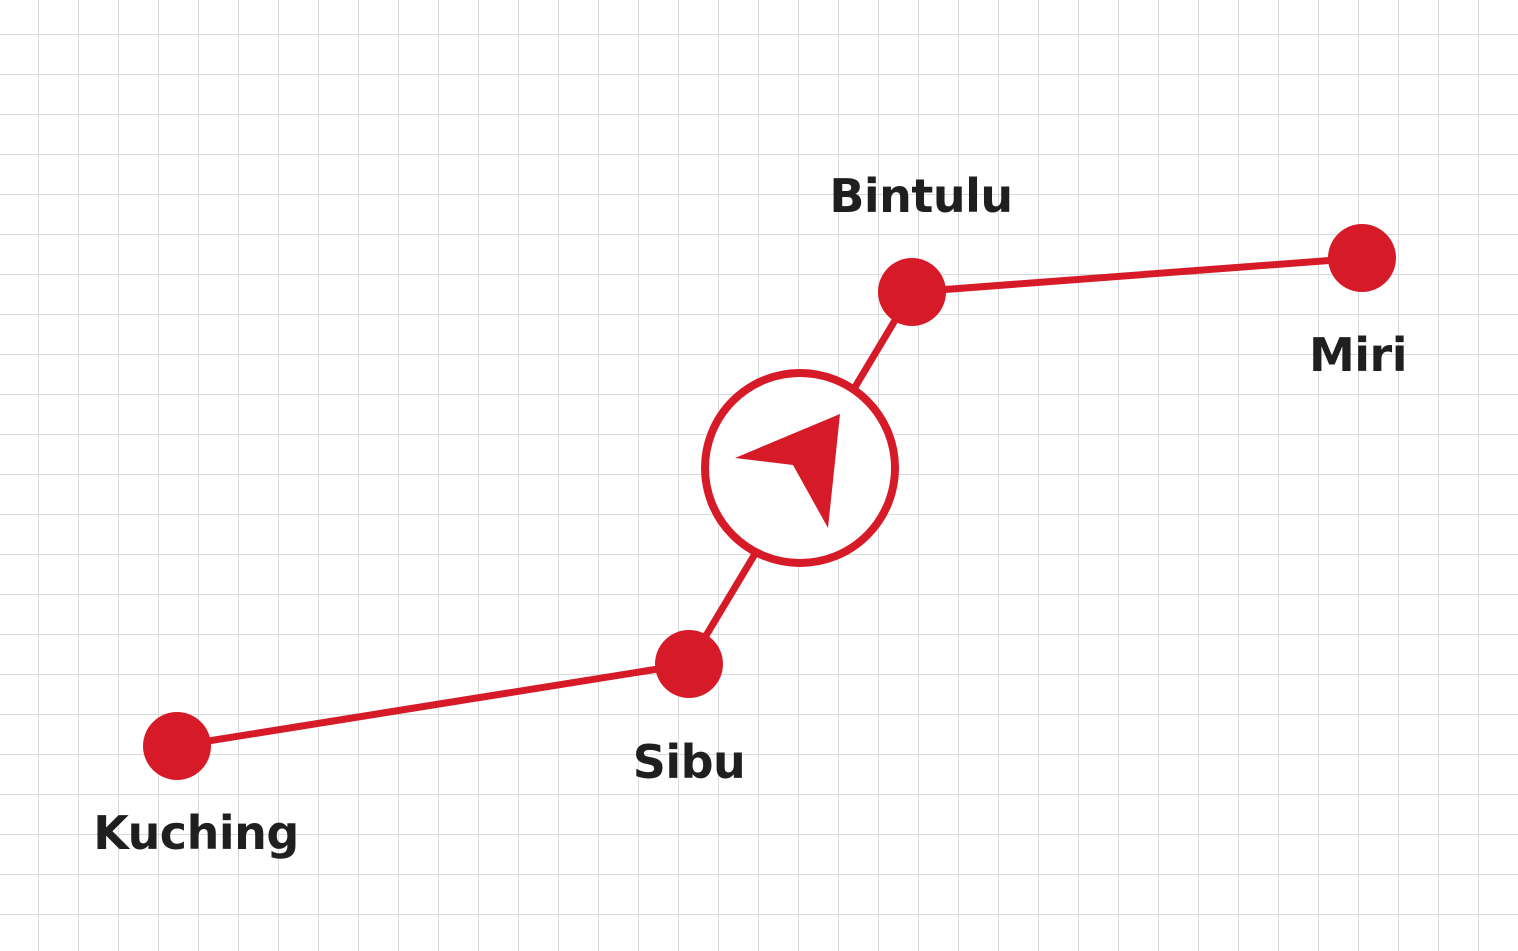  I want to click on navigation-marker, so click(800, 468).